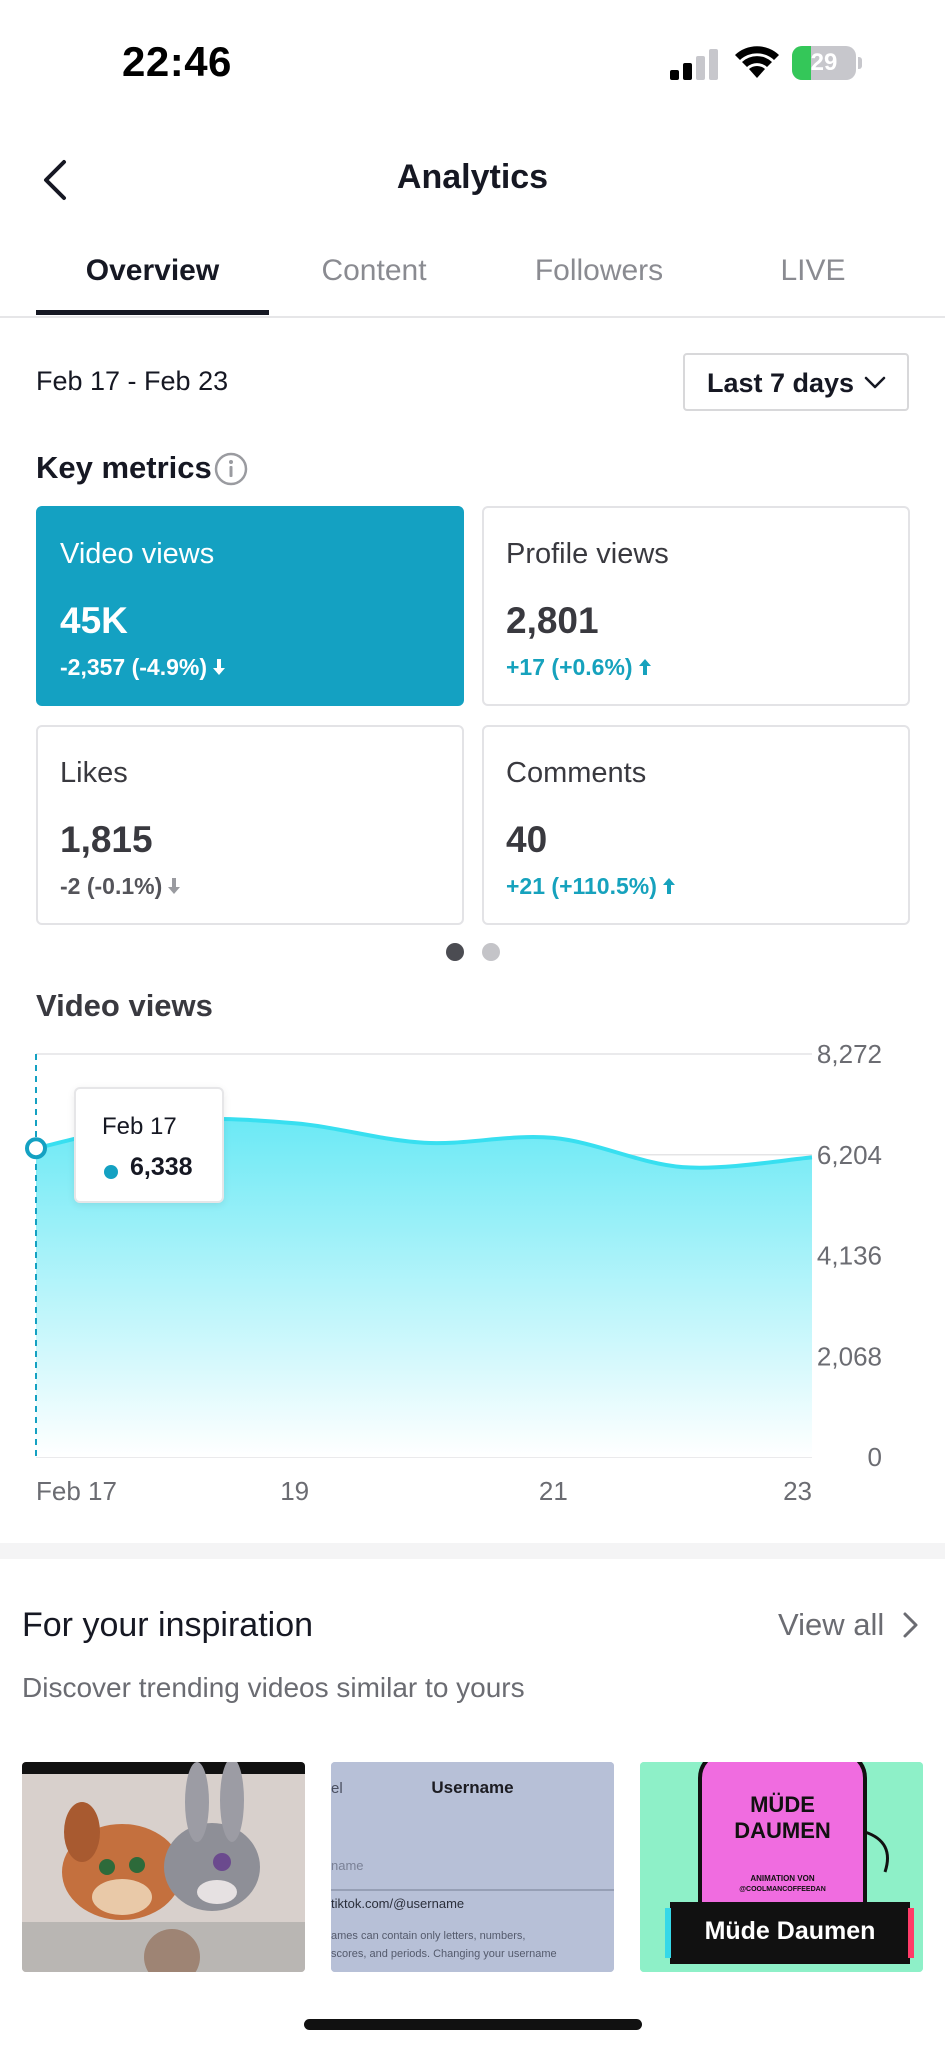  I want to click on battery-fill, so click(801, 63).